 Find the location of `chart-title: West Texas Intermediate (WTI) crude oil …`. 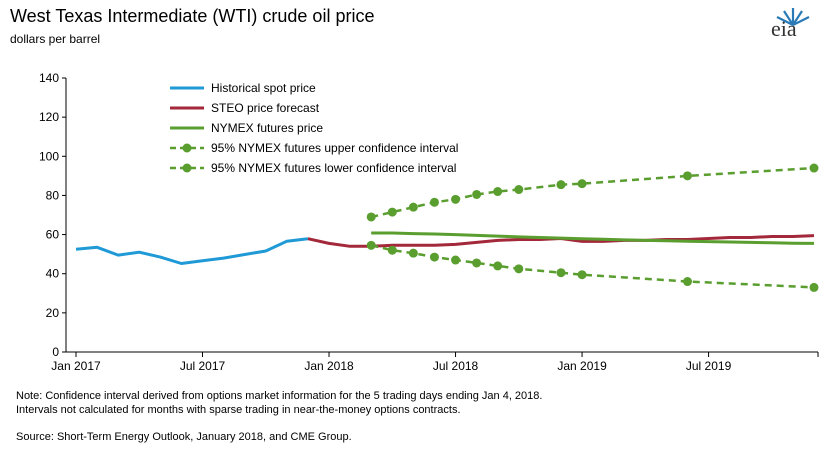

chart-title: West Texas Intermediate (WTI) crude oil … is located at coordinates (192, 16).